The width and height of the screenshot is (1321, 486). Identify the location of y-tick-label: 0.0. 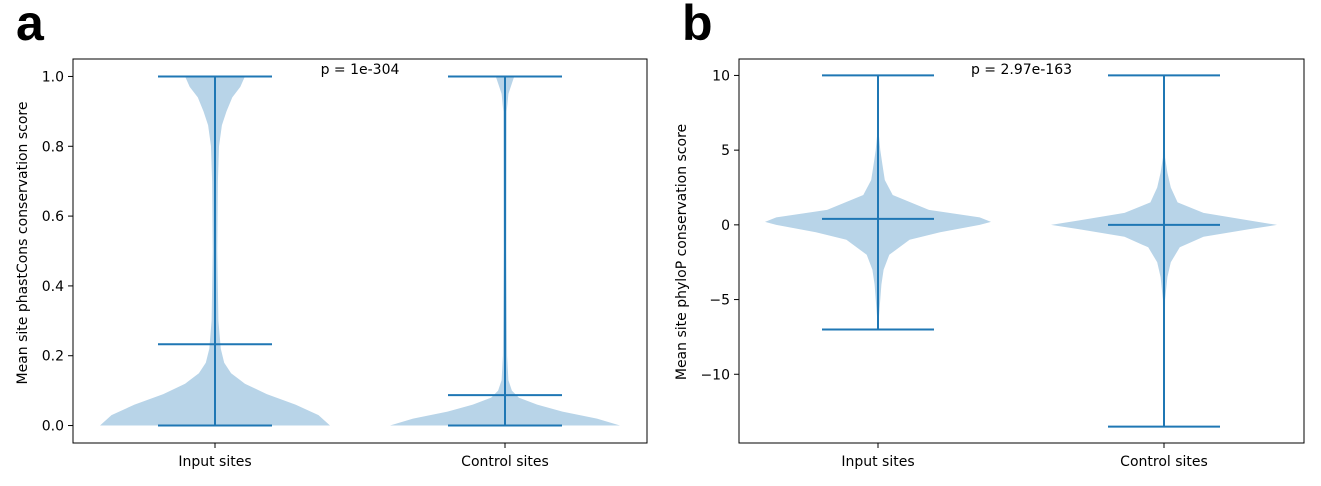
(53, 427).